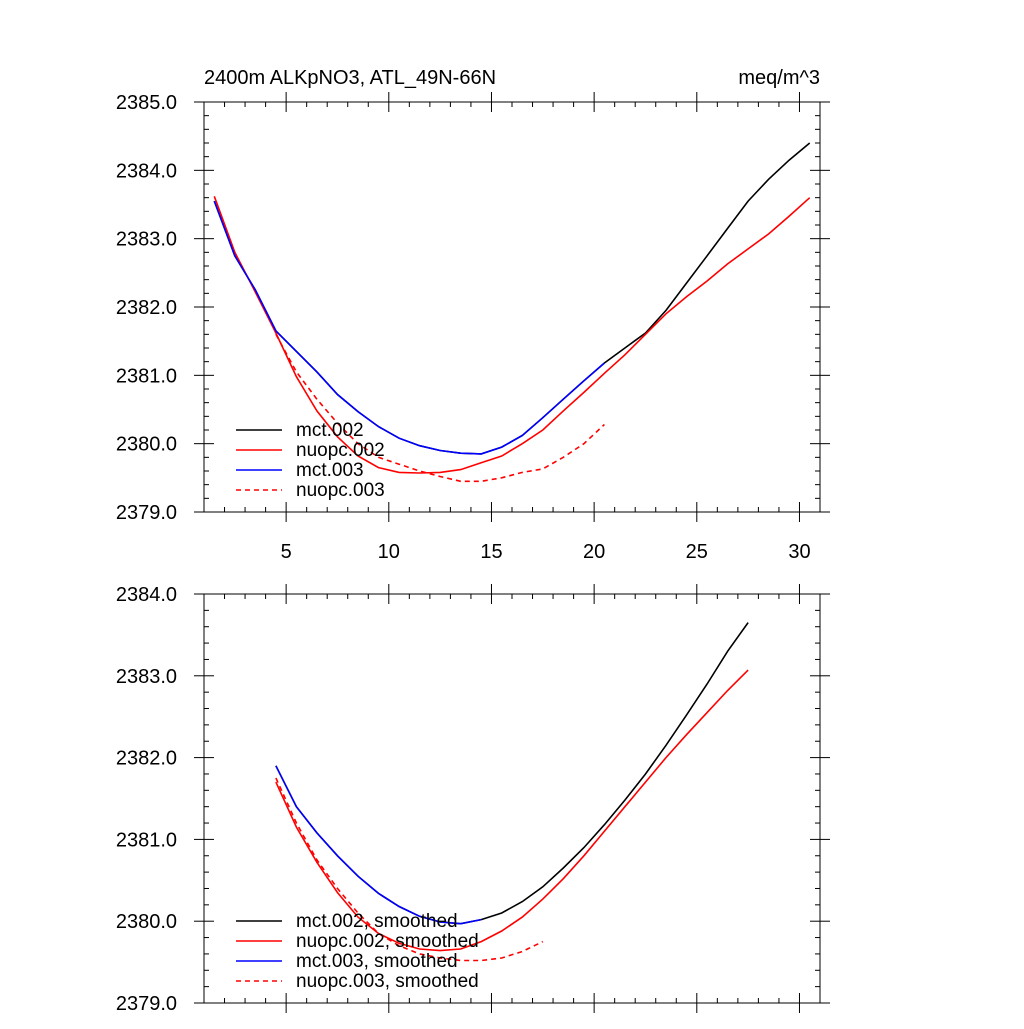 The image size is (1024, 1029). Describe the element at coordinates (330, 430) in the screenshot. I see `legend-label: mct.002` at that location.